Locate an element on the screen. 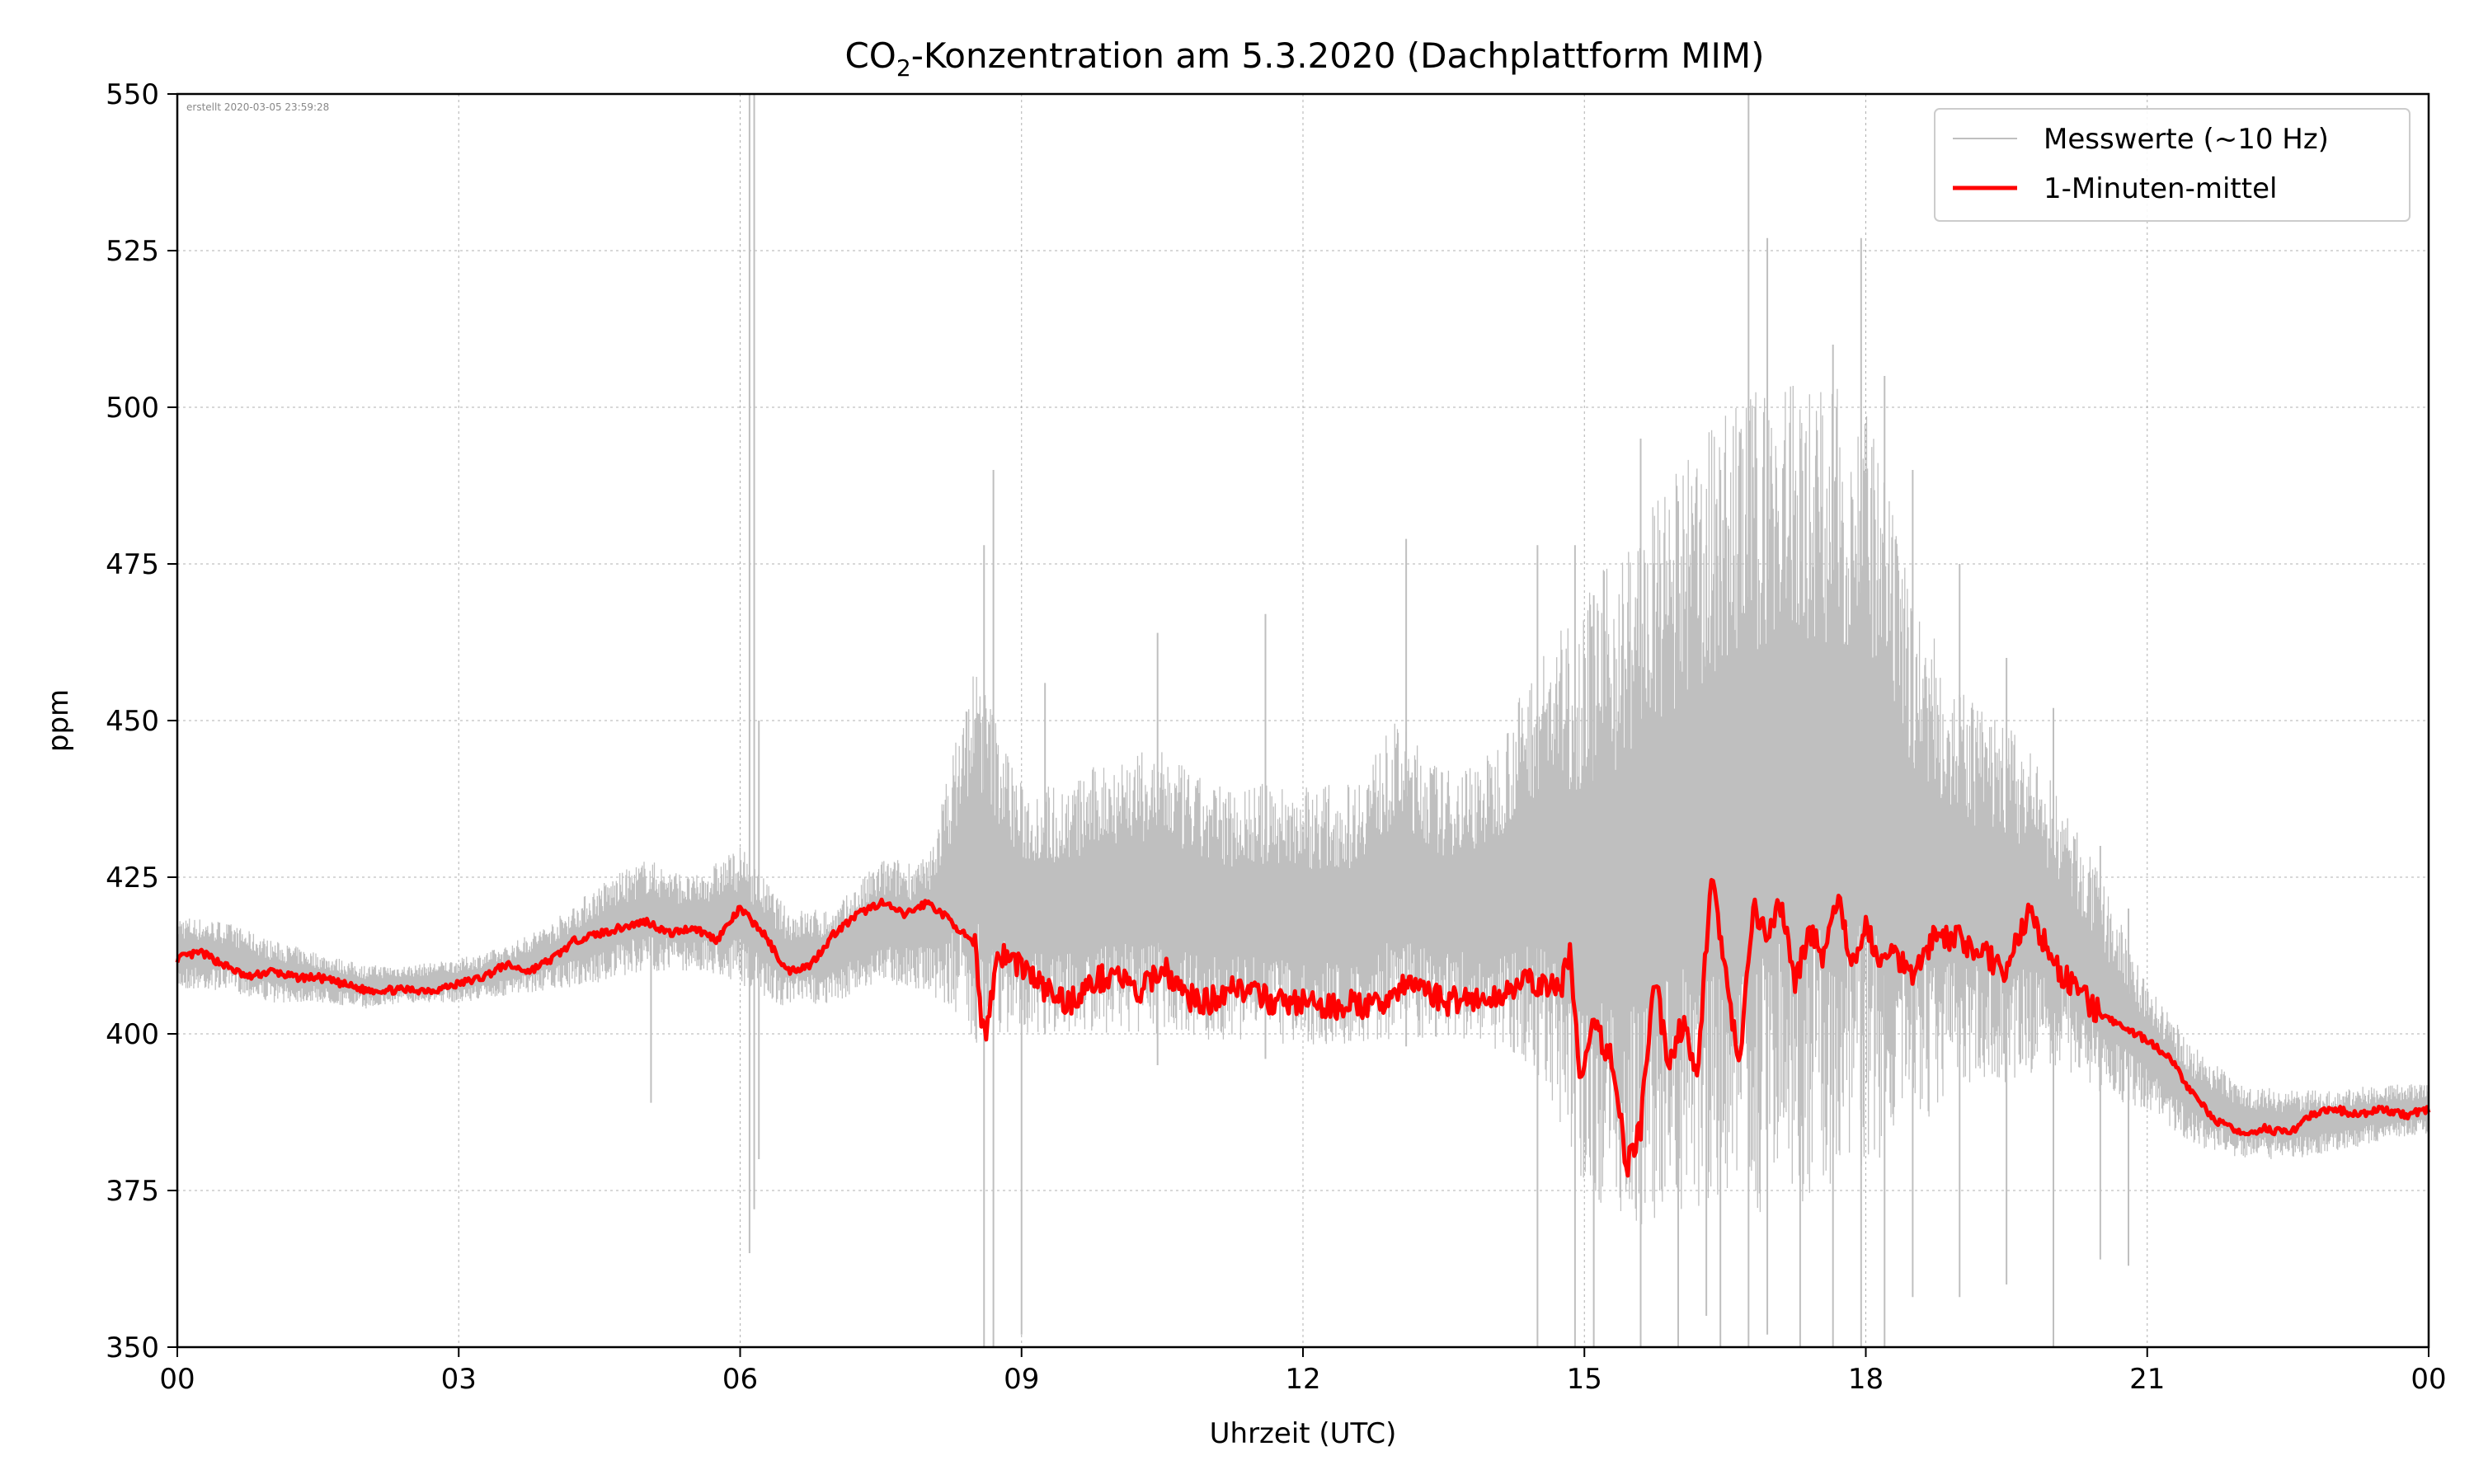  y-tick-label: 500 is located at coordinates (132, 408).